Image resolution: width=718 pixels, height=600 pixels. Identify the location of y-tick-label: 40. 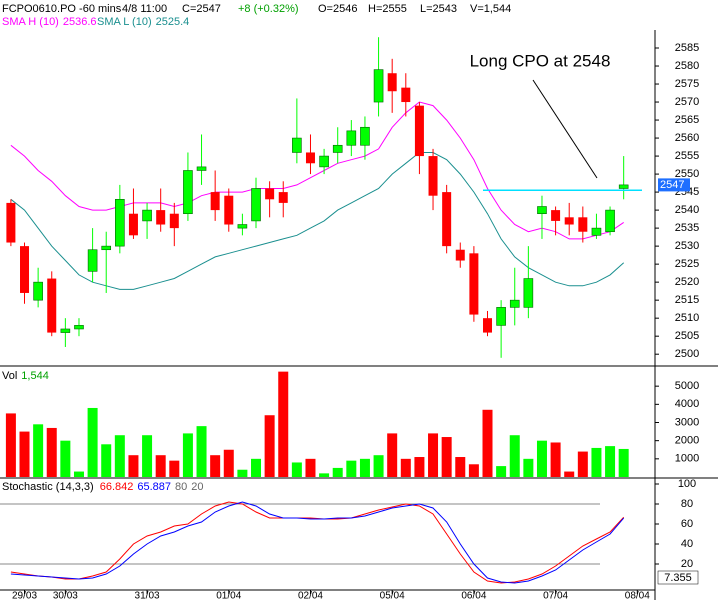
(687, 544).